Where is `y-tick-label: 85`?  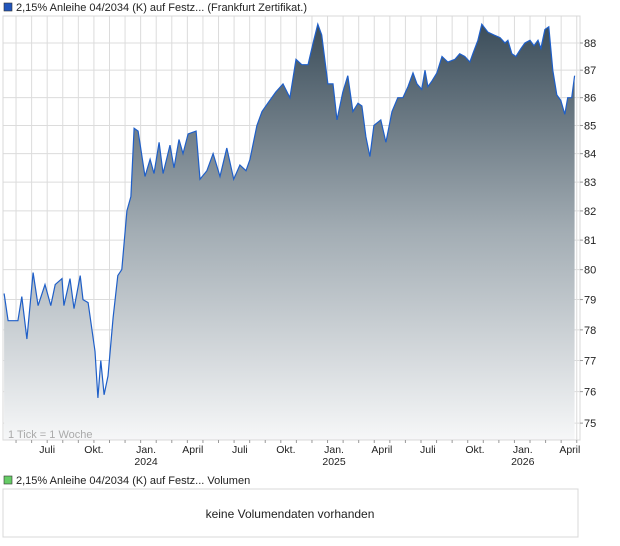 y-tick-label: 85 is located at coordinates (590, 126).